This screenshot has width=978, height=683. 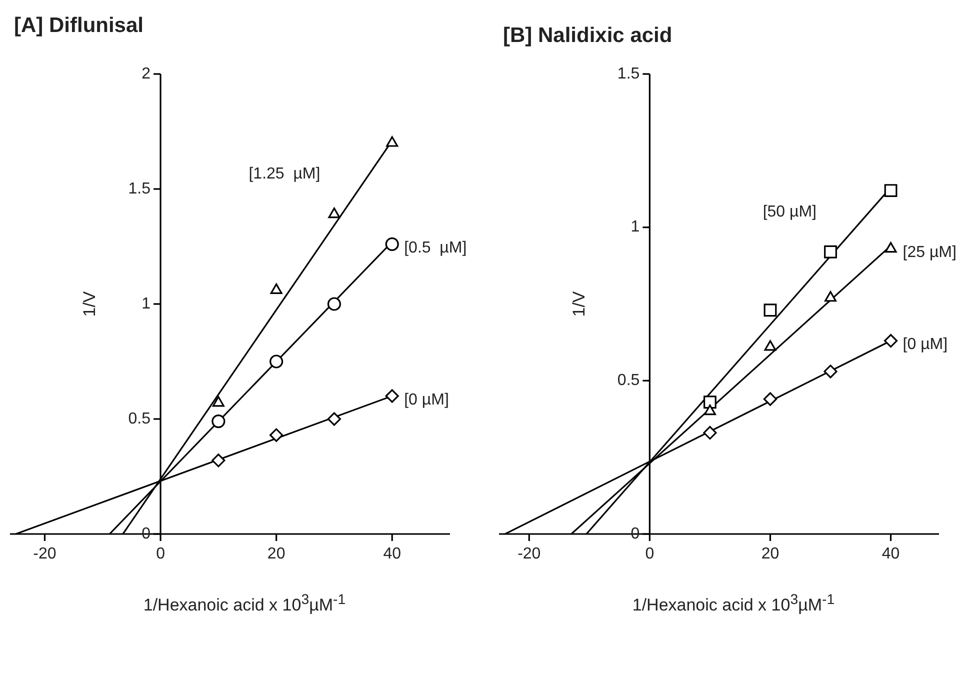 I want to click on y-tick-label: 2, so click(x=146, y=73).